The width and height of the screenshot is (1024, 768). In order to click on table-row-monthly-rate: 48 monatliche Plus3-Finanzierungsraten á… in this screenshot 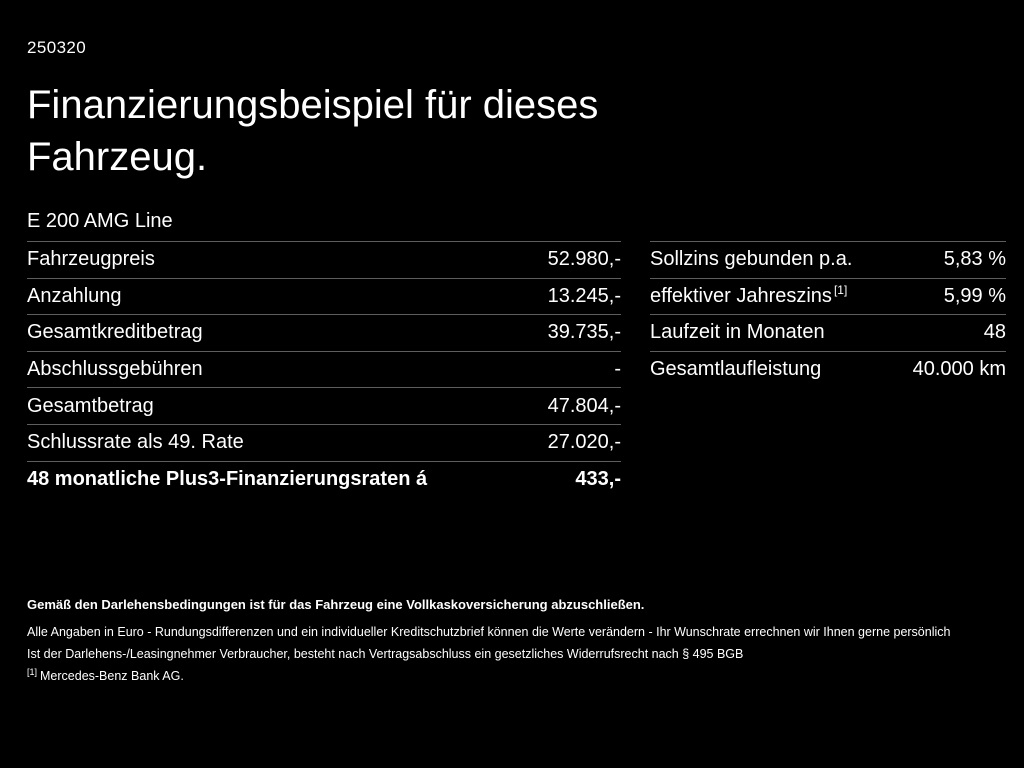, I will do `click(324, 479)`.